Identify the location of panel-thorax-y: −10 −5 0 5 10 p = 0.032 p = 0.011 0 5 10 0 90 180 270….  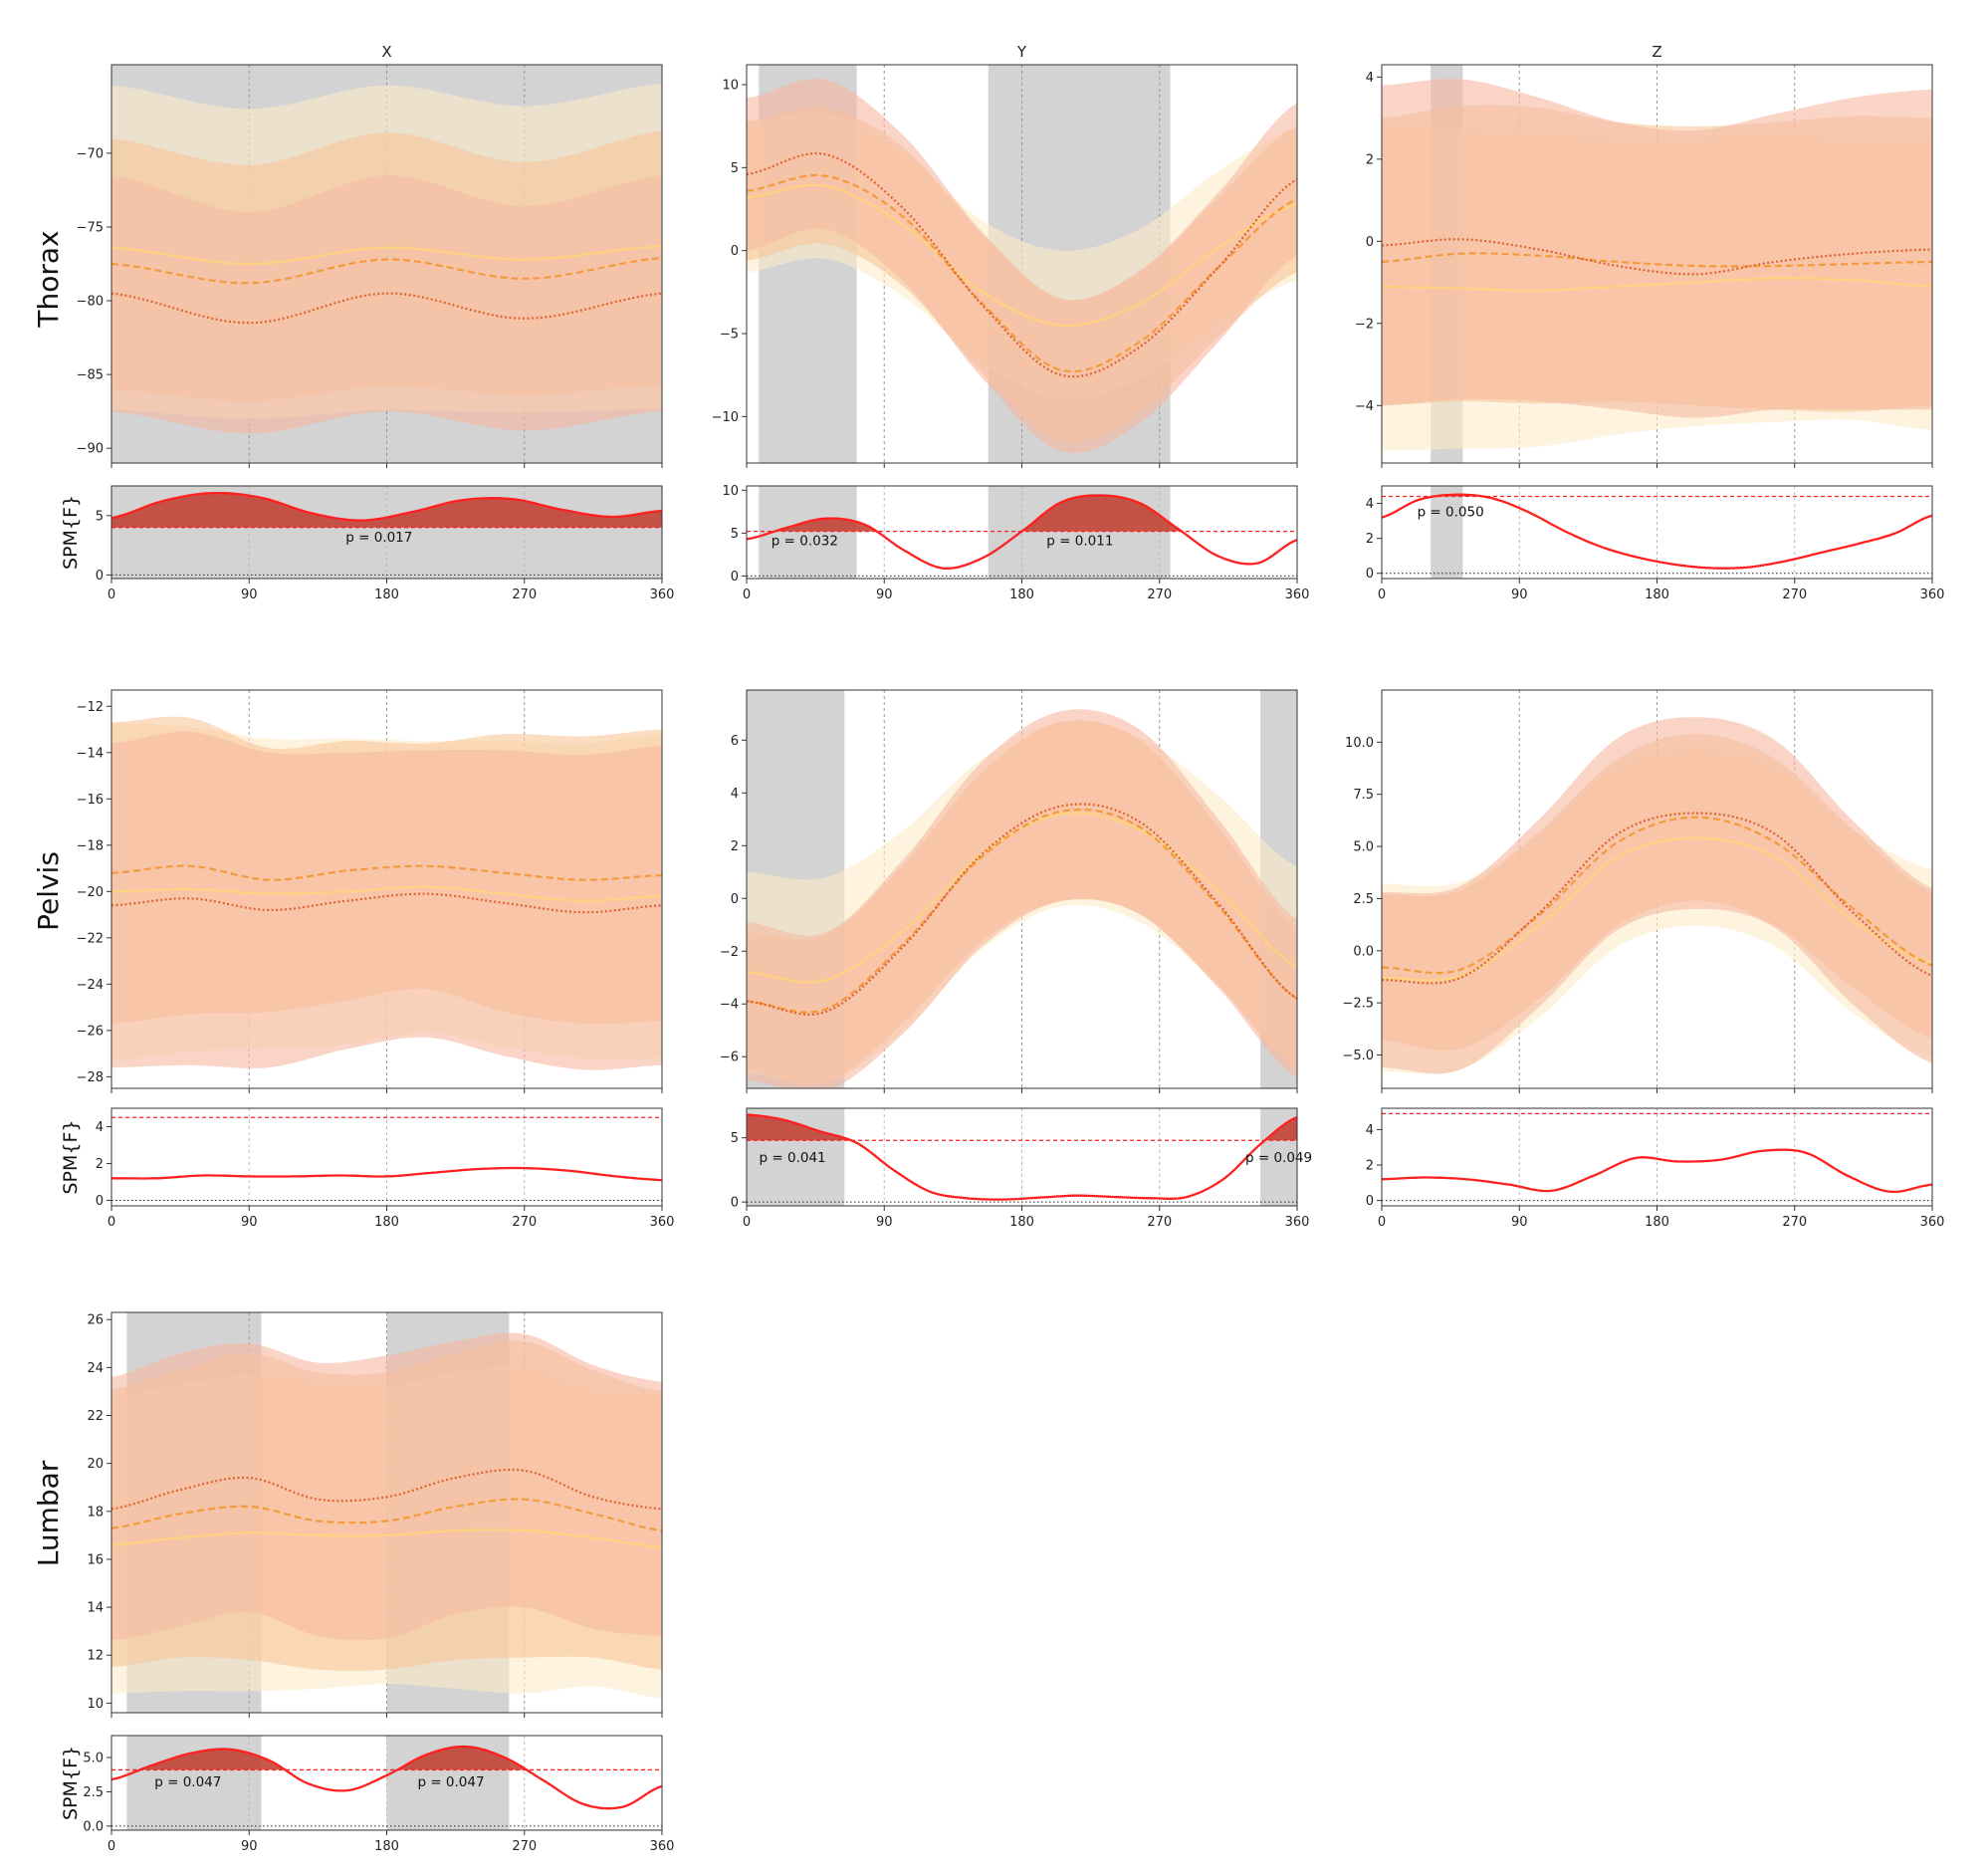
(1011, 333).